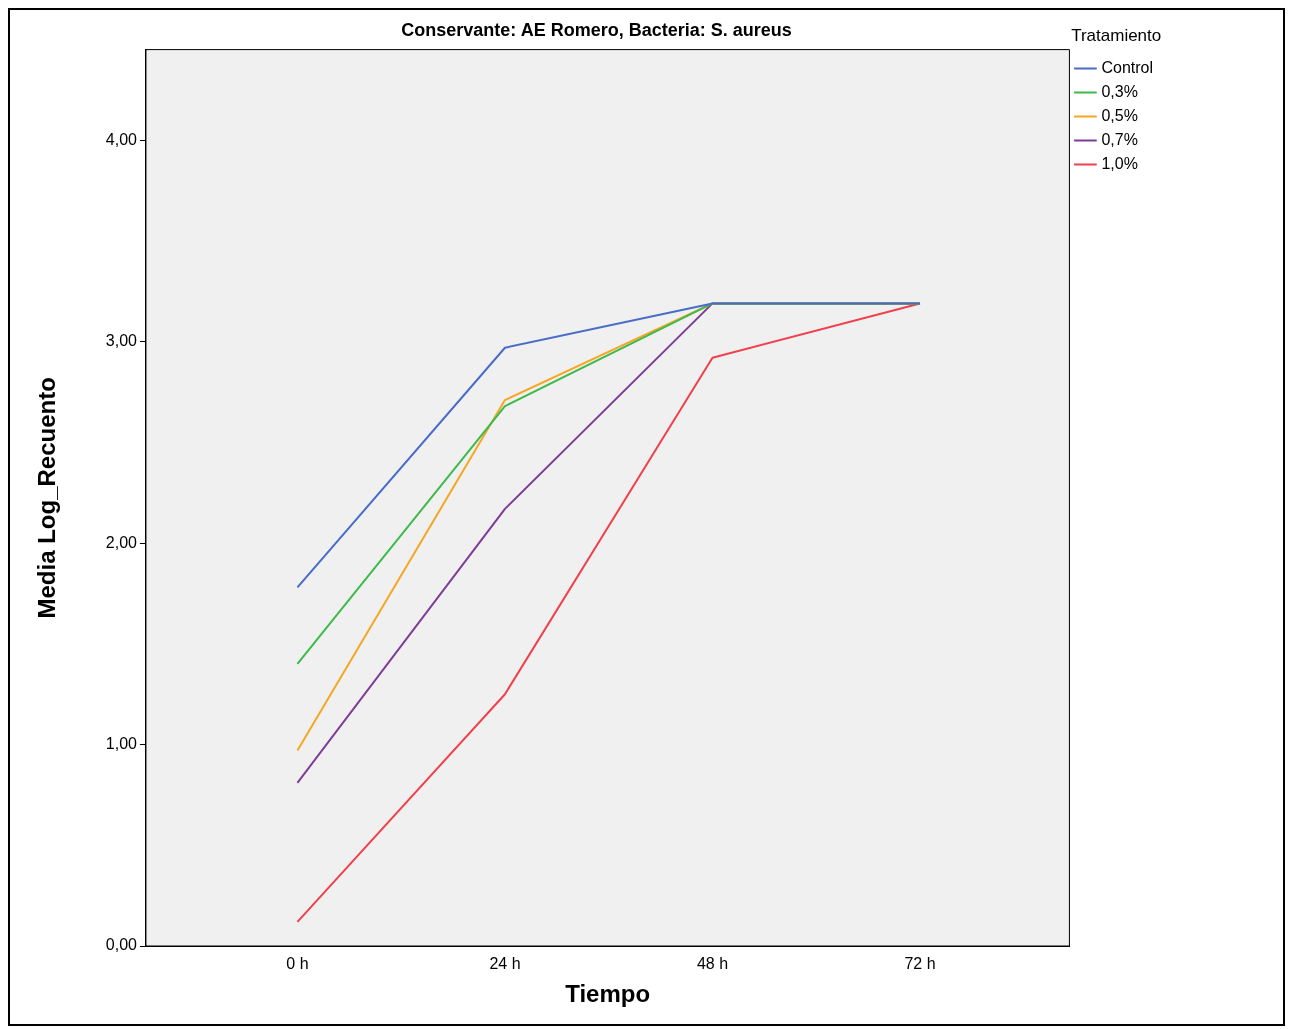 This screenshot has width=1295, height=1029. What do you see at coordinates (1119, 163) in the screenshot?
I see `legend-label: 1,0%` at bounding box center [1119, 163].